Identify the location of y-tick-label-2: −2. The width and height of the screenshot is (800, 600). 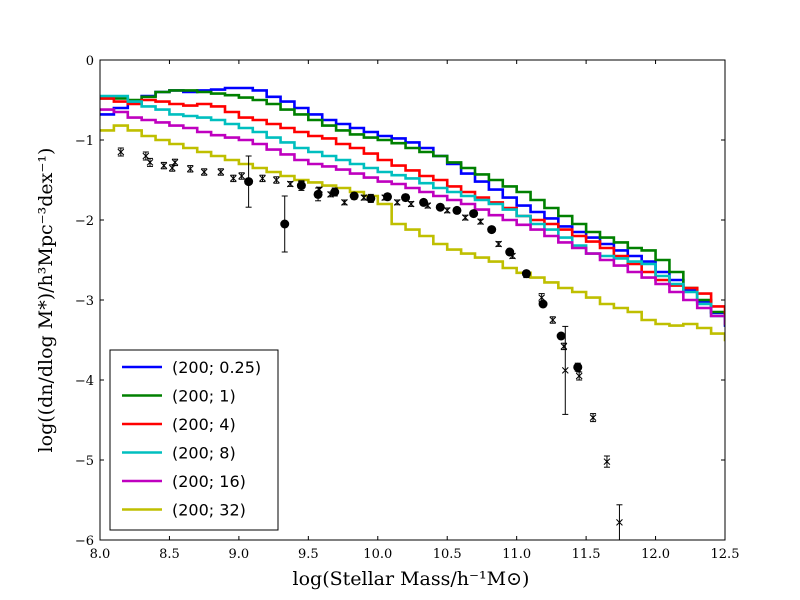
(84, 221).